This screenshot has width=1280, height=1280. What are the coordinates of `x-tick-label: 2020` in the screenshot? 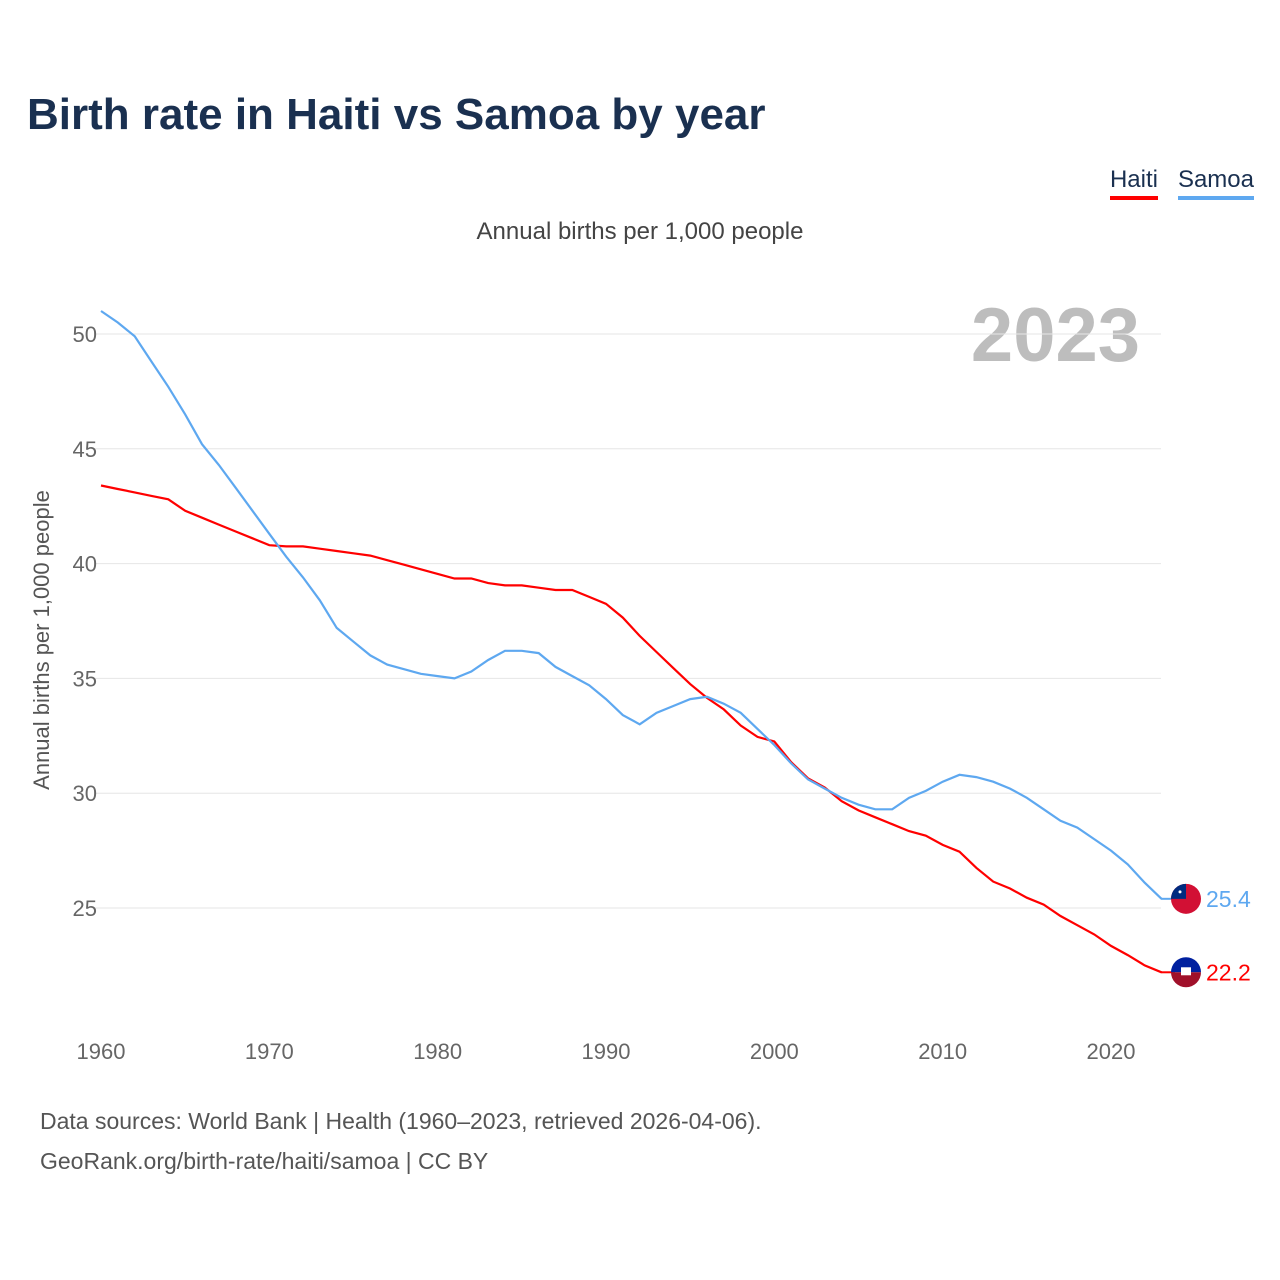 It's located at (1111, 1051).